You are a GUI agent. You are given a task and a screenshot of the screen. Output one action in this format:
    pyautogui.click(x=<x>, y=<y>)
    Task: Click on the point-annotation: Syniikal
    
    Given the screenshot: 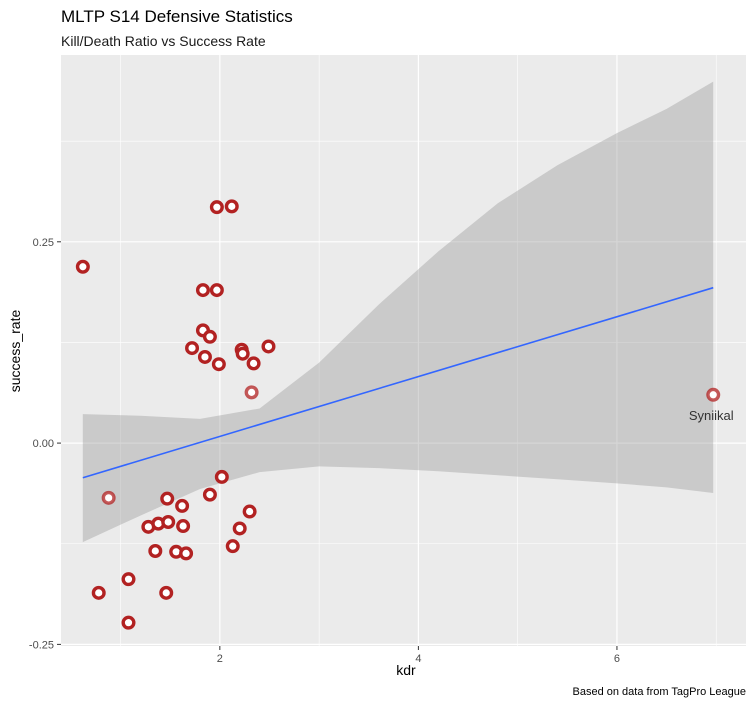 What is the action you would take?
    pyautogui.click(x=711, y=415)
    